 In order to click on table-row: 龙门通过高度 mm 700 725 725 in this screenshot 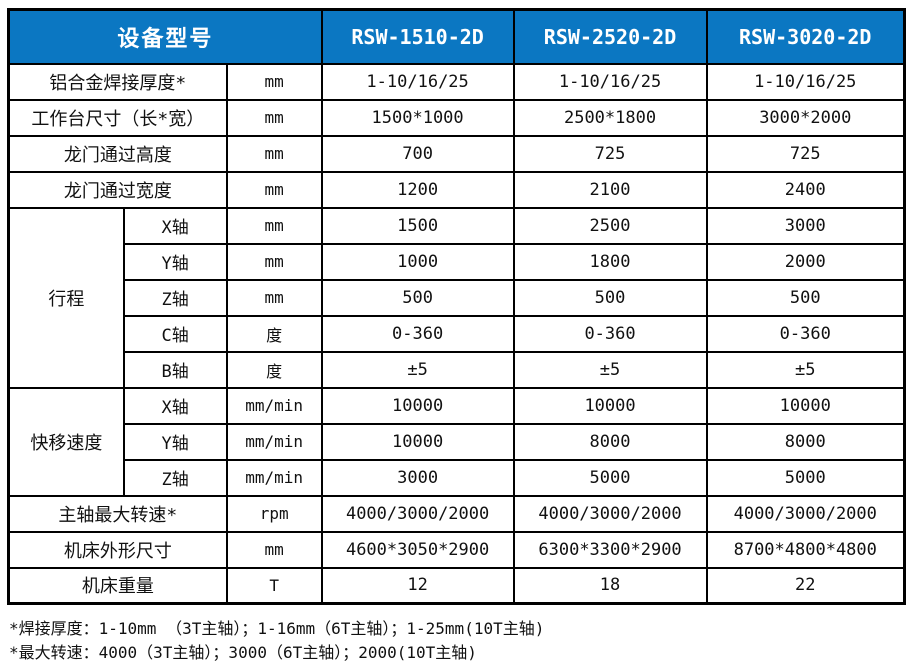, I will do `click(456, 153)`.